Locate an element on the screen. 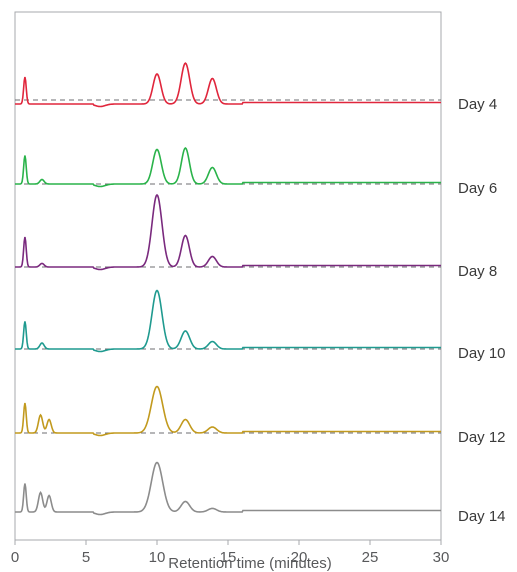  series-label-day-8: Day 8 is located at coordinates (477, 271).